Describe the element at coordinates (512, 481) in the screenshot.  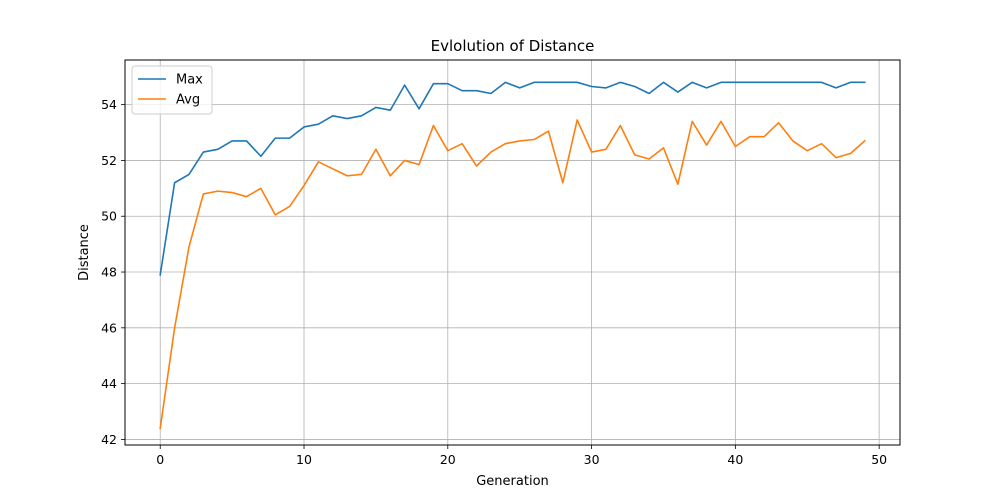
I see `x-axis-label: Generation` at that location.